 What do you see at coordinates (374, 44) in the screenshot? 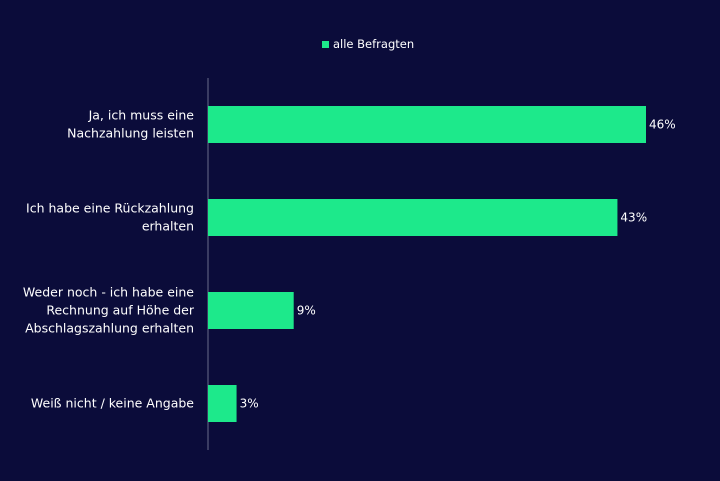
I see `legend-label: alle Befragten` at bounding box center [374, 44].